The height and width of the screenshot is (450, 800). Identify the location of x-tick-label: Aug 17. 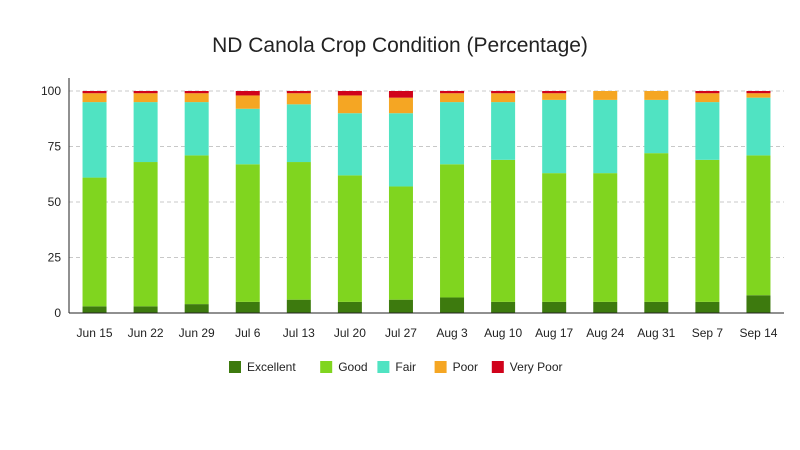
(554, 333).